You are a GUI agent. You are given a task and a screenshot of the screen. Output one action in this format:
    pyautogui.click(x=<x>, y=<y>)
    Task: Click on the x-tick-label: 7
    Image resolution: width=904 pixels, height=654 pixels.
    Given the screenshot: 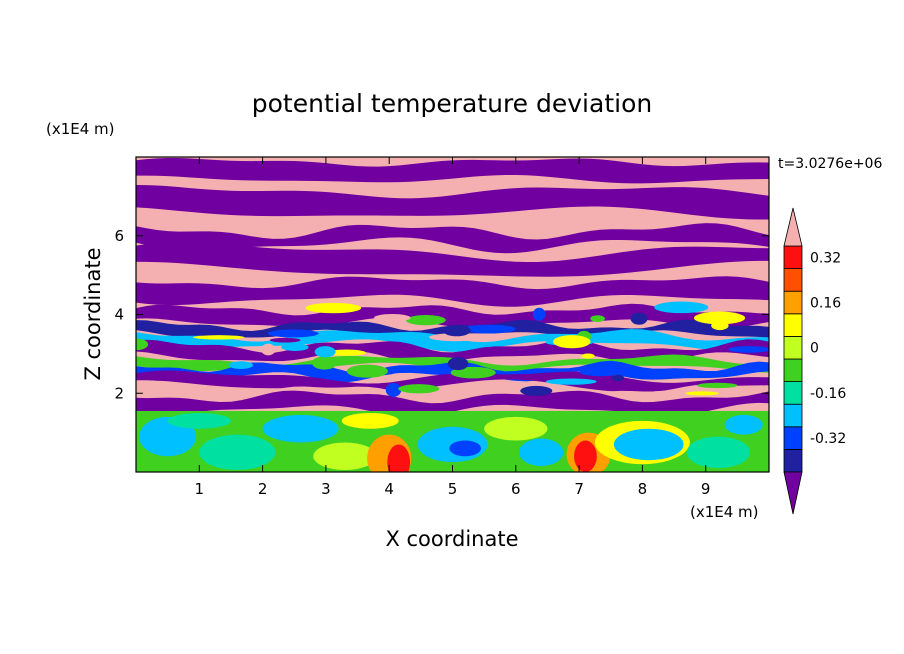 What is the action you would take?
    pyautogui.click(x=579, y=489)
    